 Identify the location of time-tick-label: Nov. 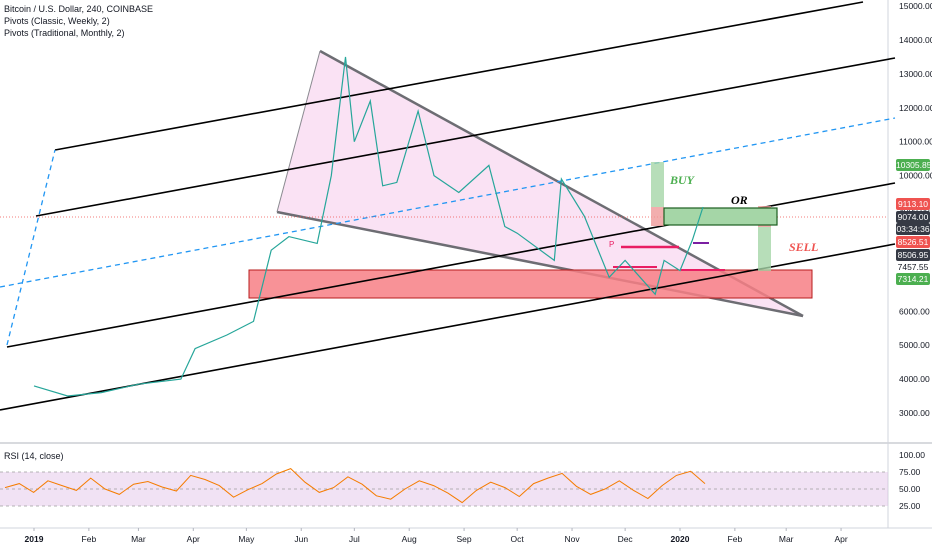
(572, 539).